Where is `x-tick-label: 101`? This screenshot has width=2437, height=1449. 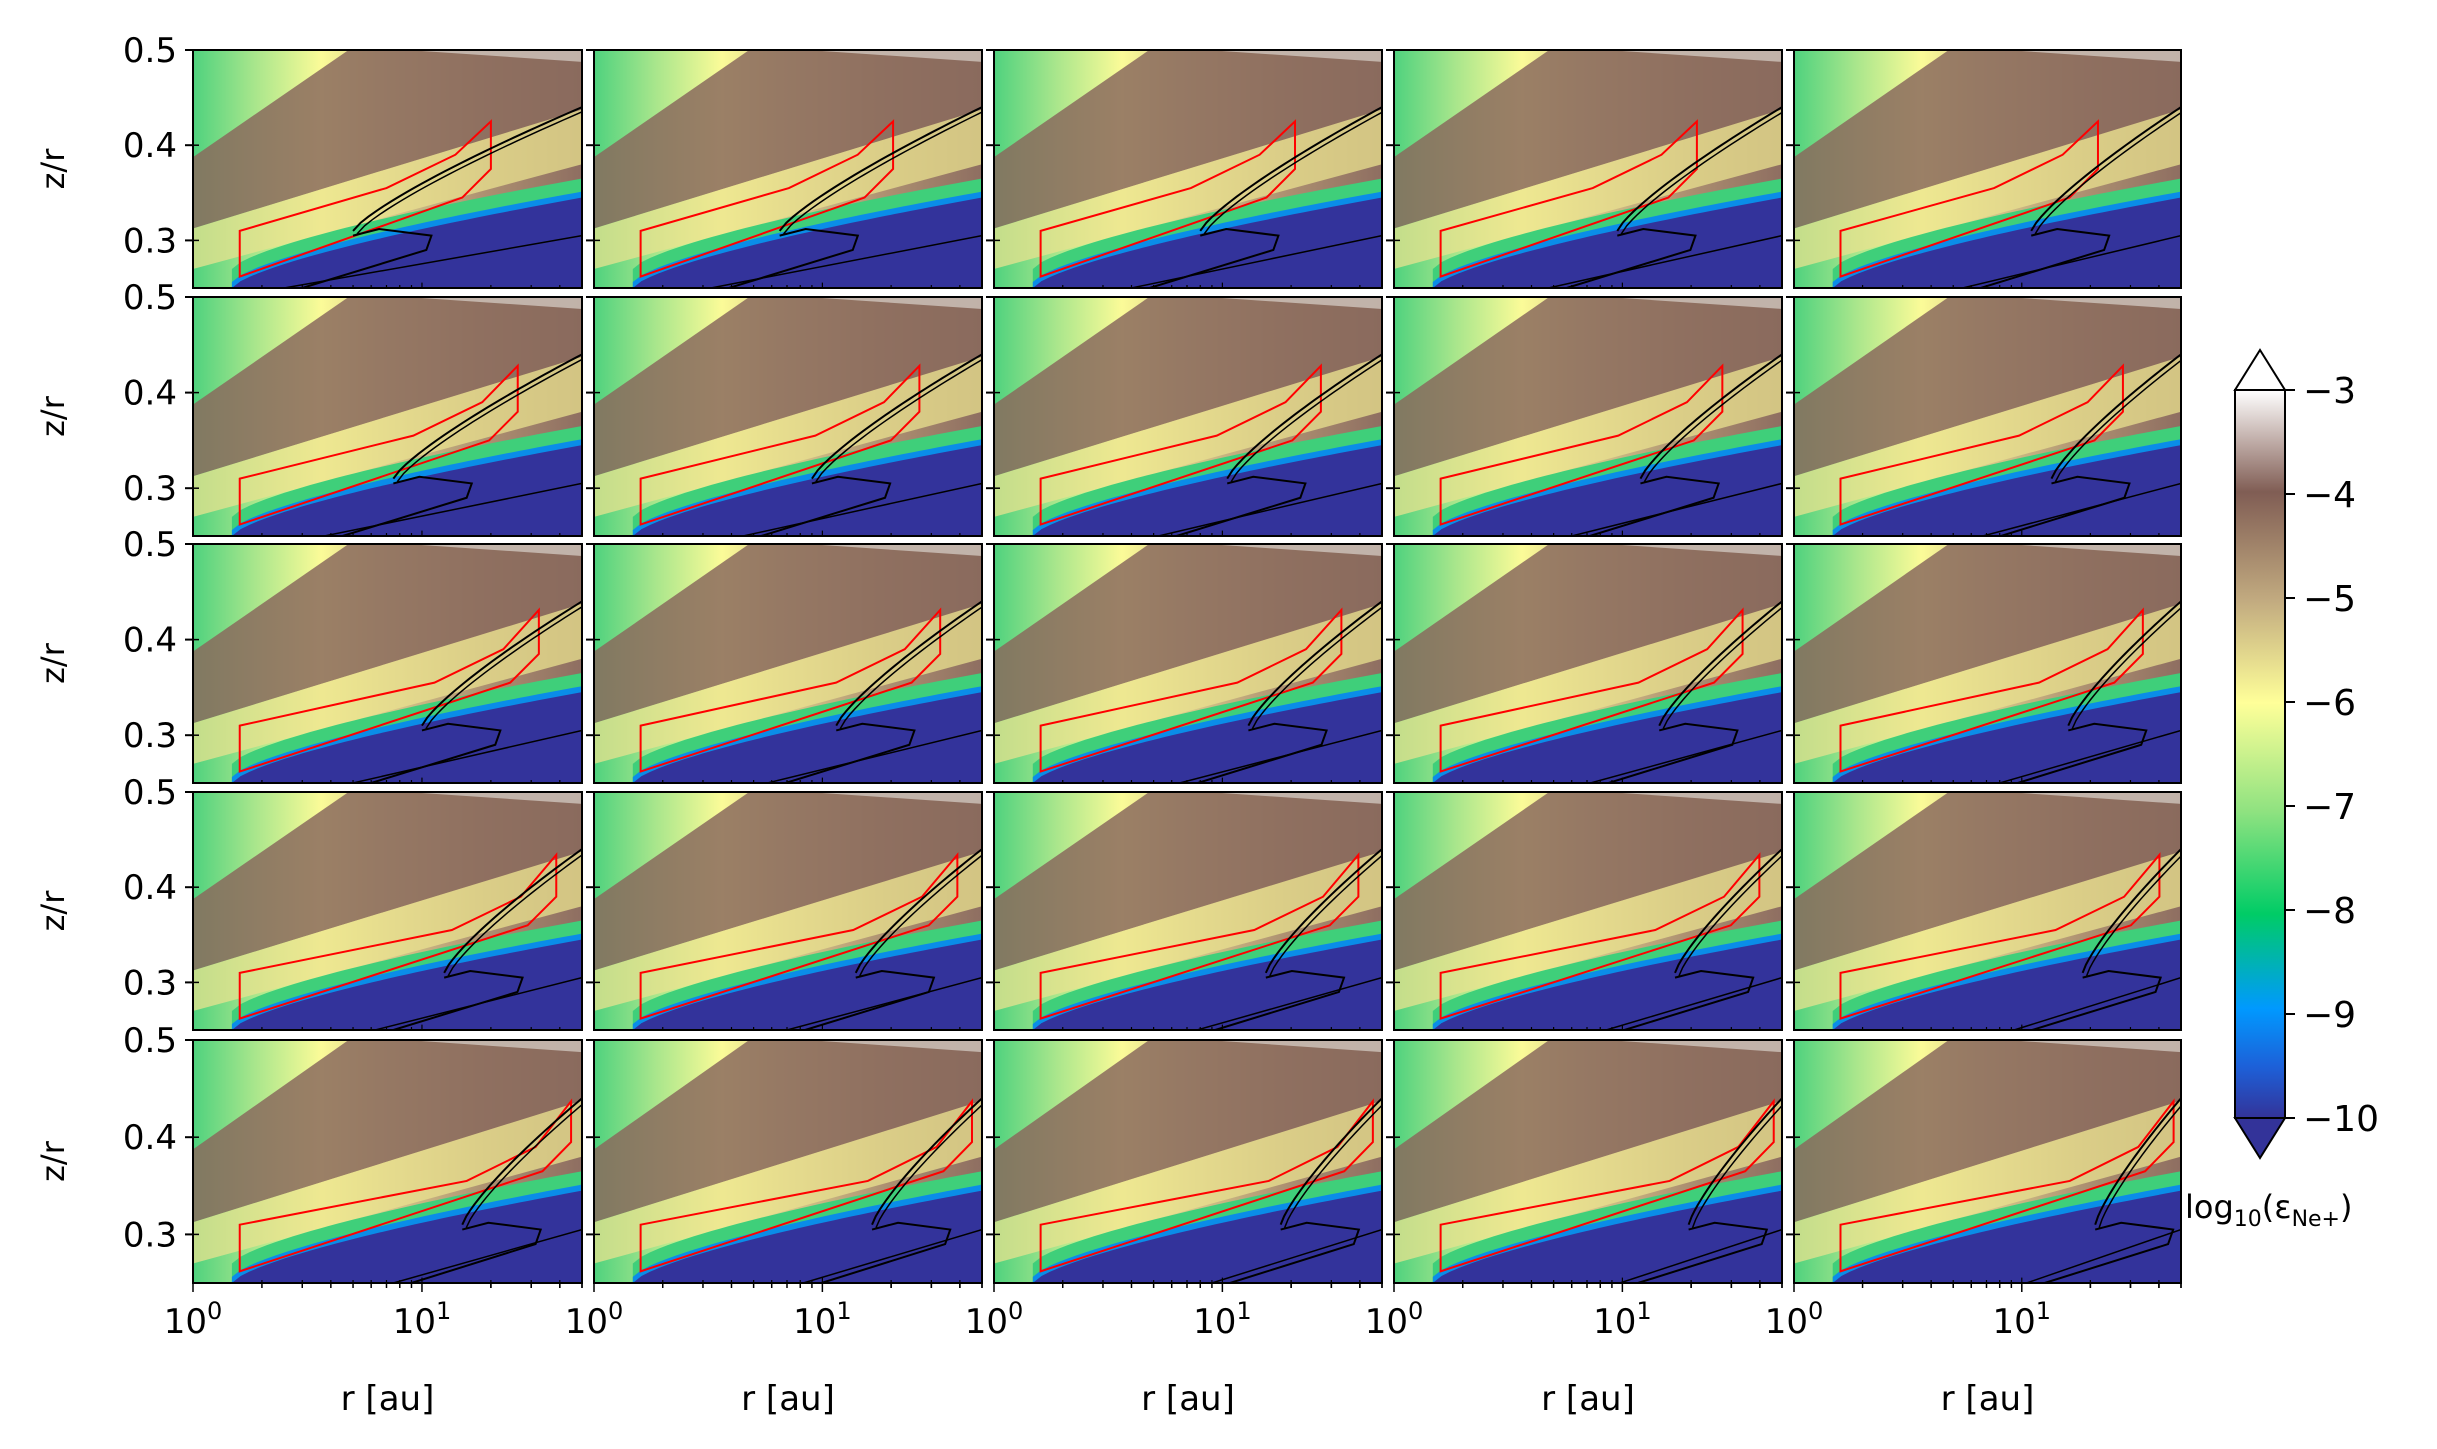
x-tick-label: 101 is located at coordinates (1622, 1319).